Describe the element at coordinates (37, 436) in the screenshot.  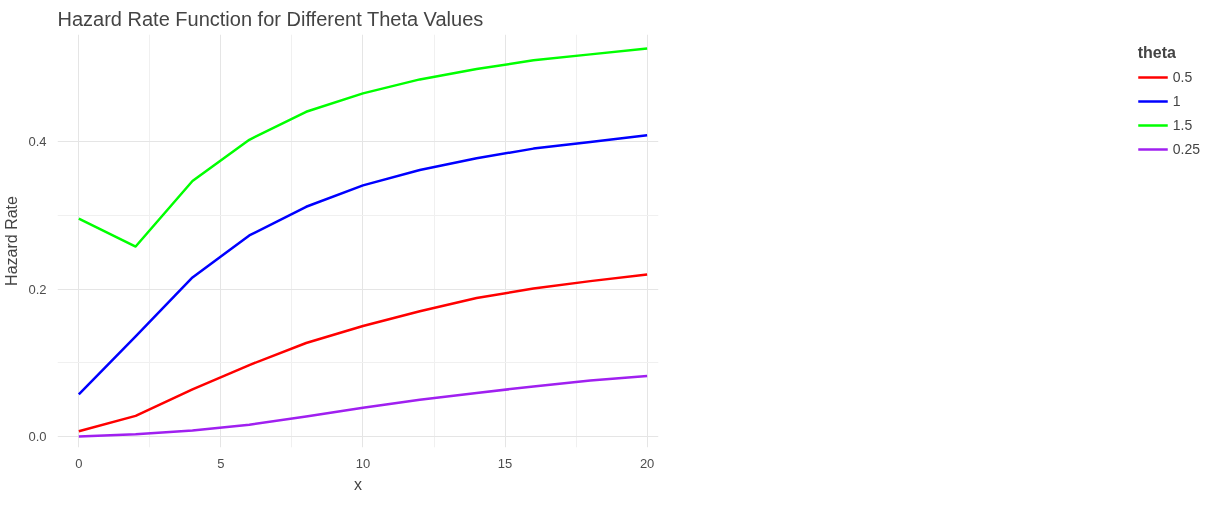
I see `y-tick-label: 0.0` at that location.